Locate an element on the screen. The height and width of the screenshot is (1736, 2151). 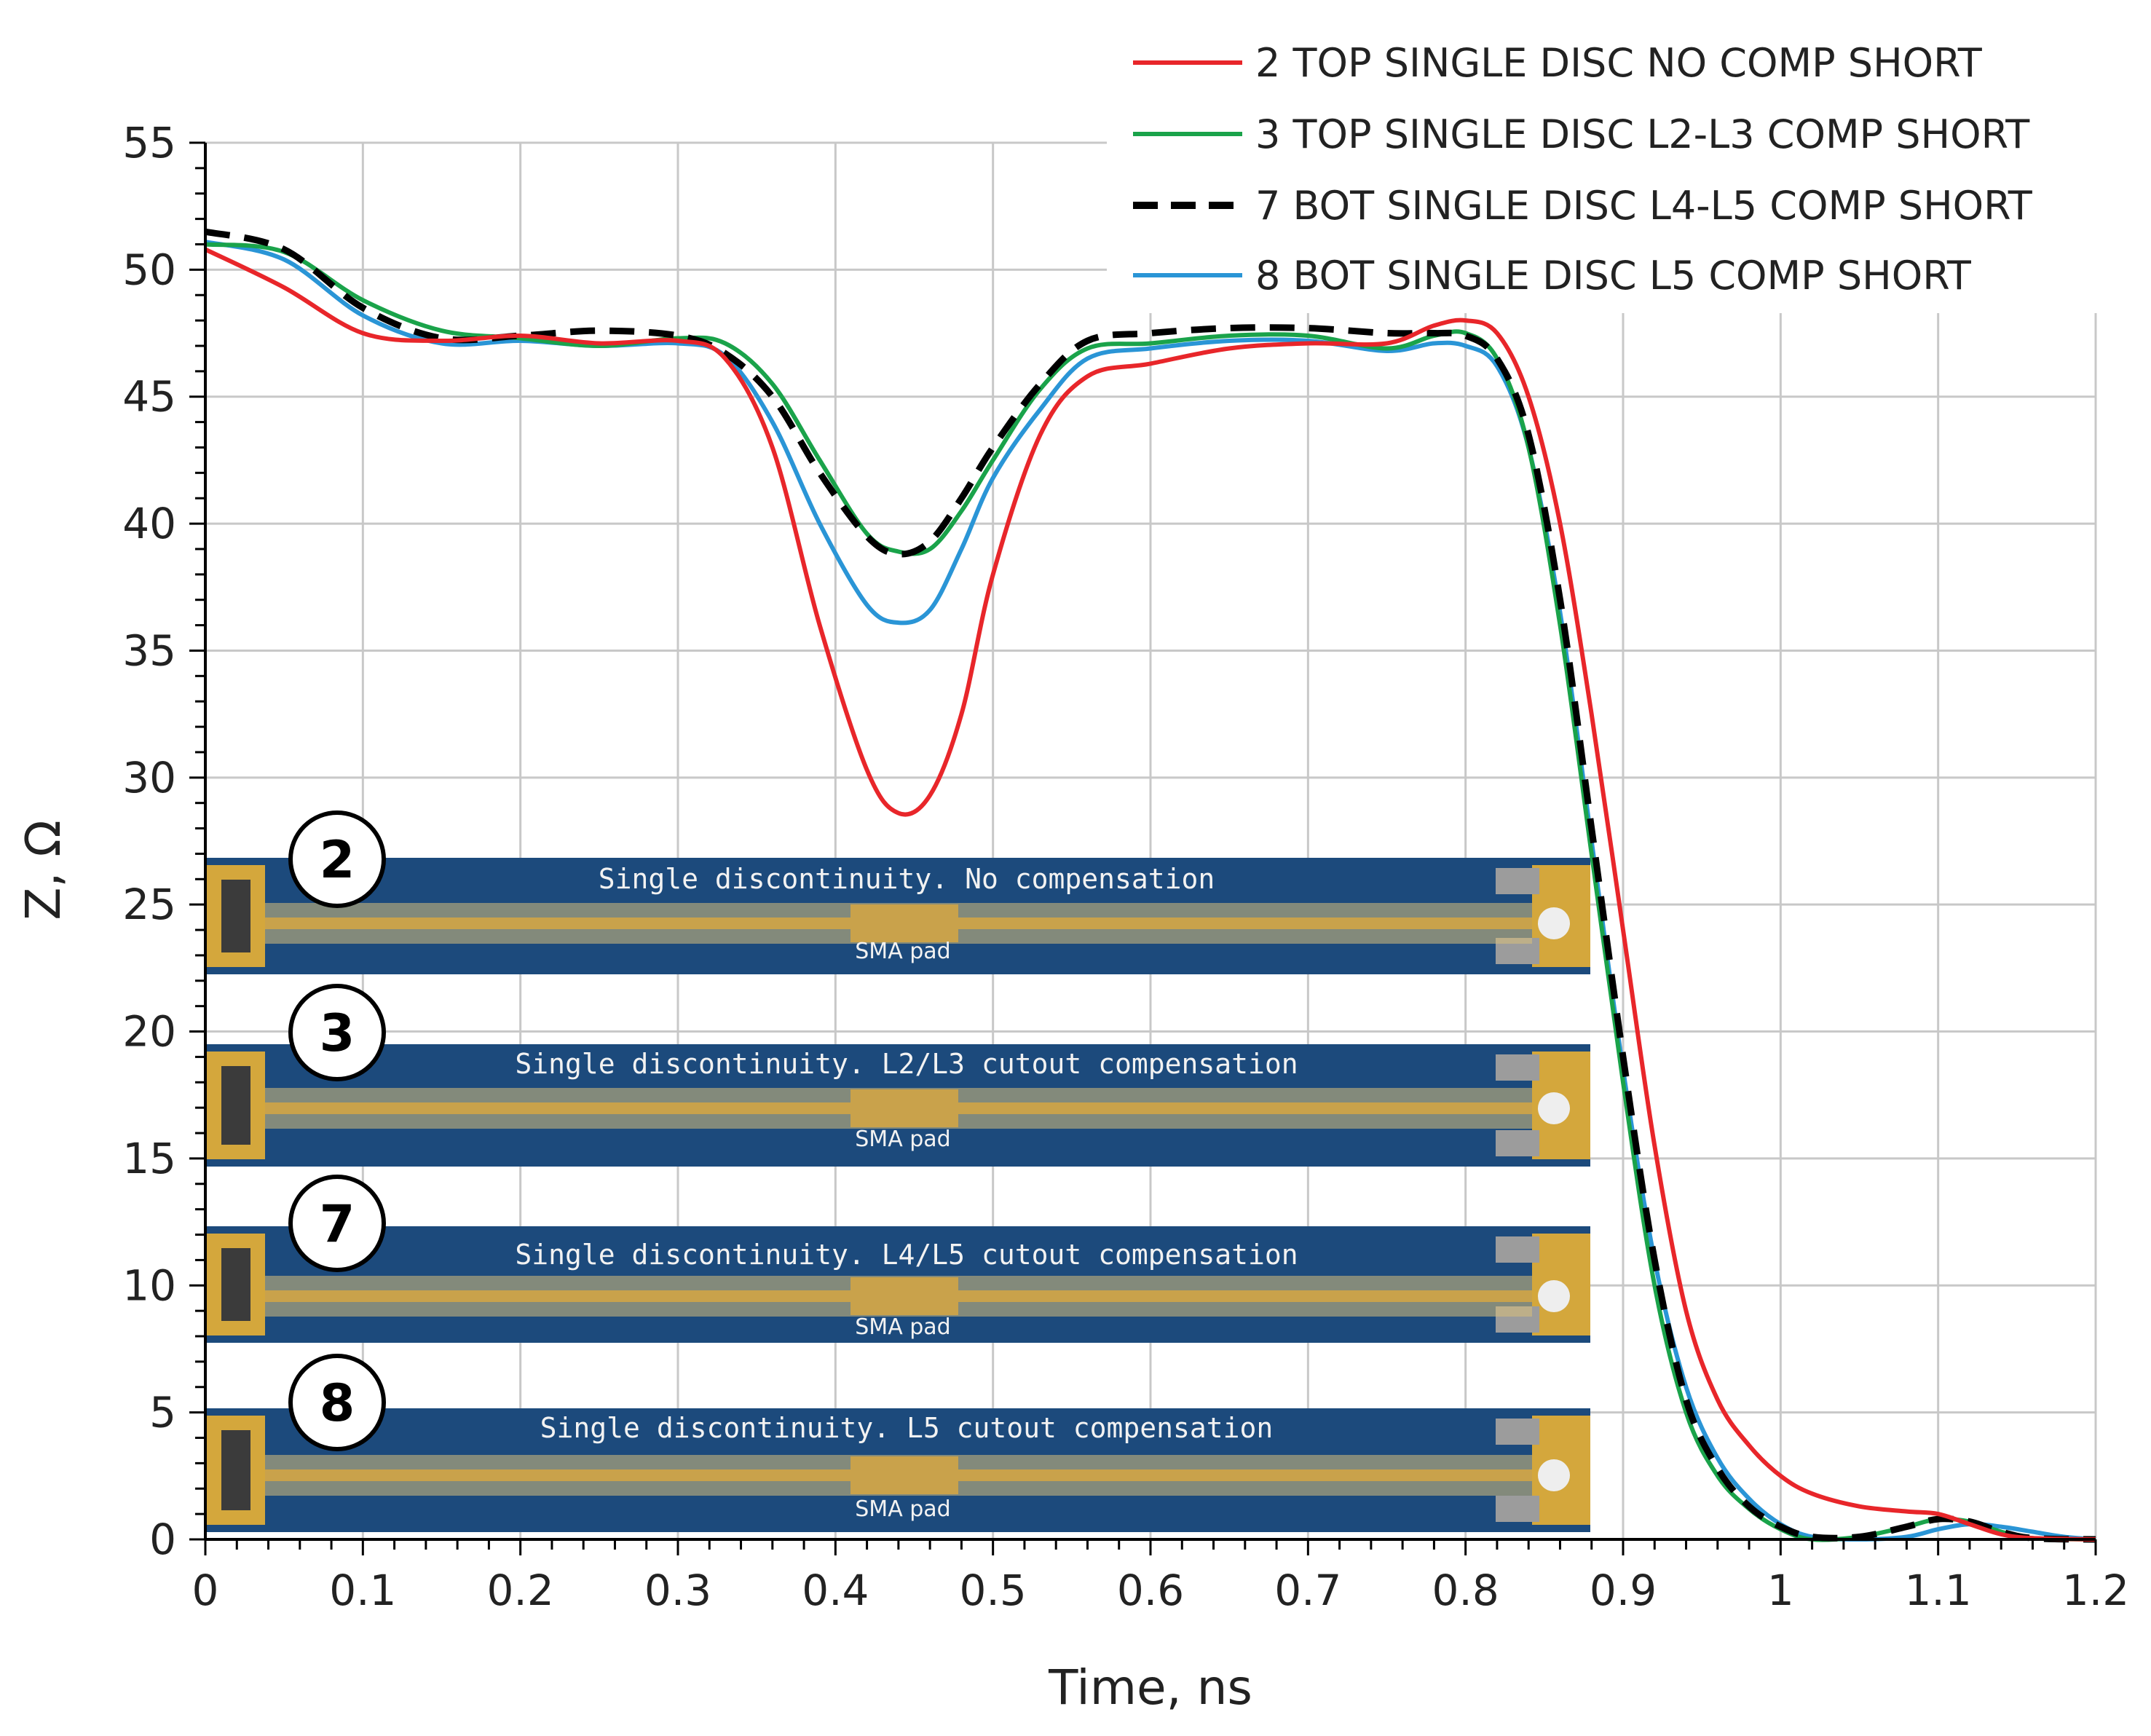
x-tick-label: 0.9 is located at coordinates (1623, 1590).